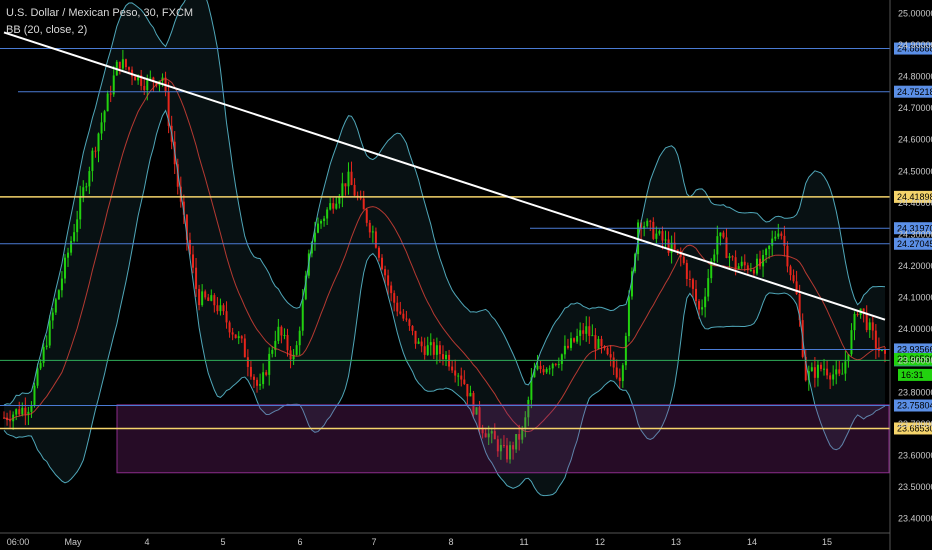 This screenshot has width=932, height=550. I want to click on price-tick: 24.20000, so click(915, 266).